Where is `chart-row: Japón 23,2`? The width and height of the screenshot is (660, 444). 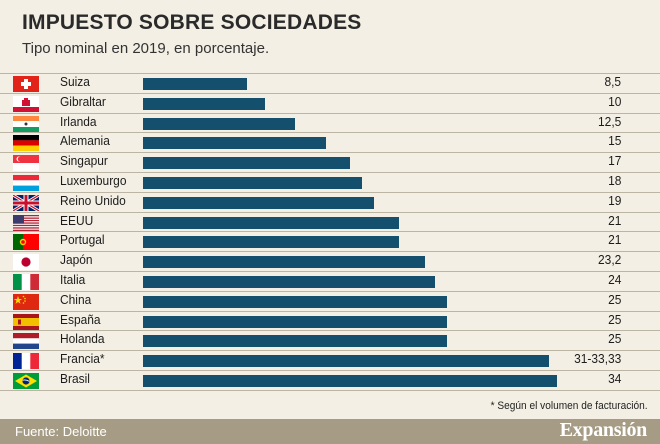
chart-row: Japón 23,2 is located at coordinates (330, 261).